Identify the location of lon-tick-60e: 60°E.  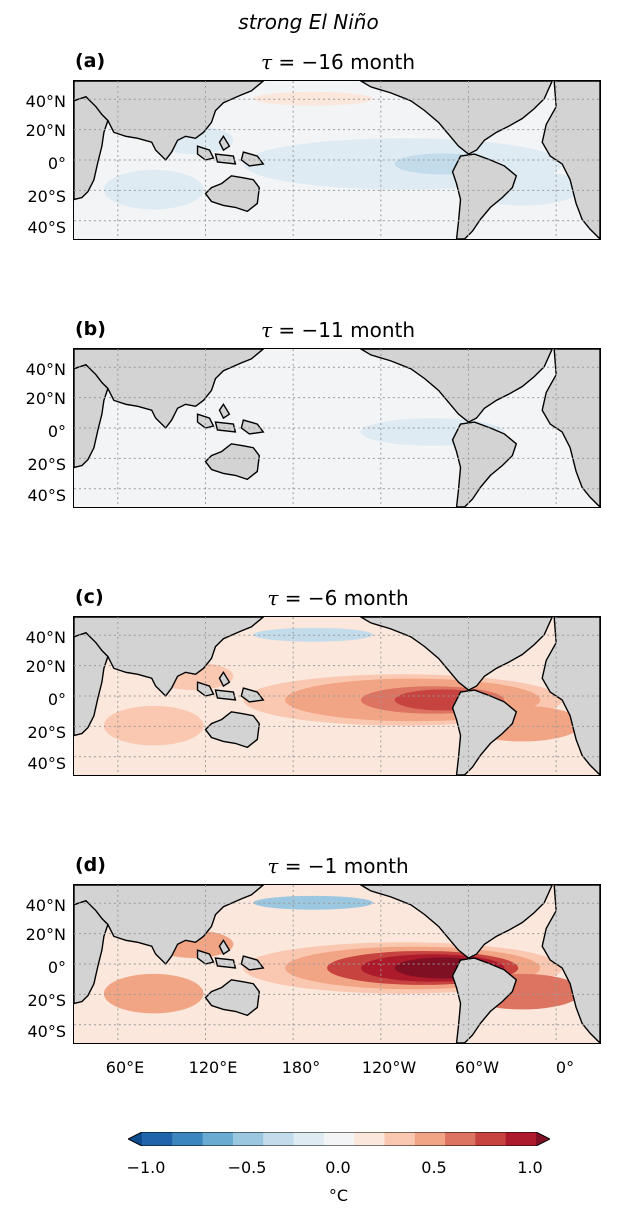
(125, 1067).